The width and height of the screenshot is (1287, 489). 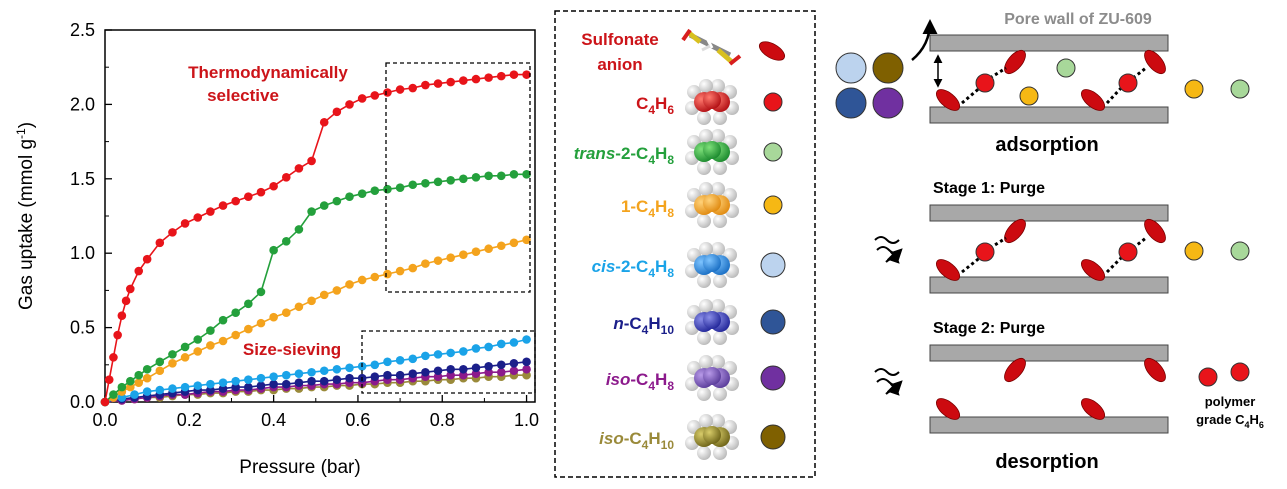 What do you see at coordinates (458, 177) in the screenshot?
I see `thermo-selective-box` at bounding box center [458, 177].